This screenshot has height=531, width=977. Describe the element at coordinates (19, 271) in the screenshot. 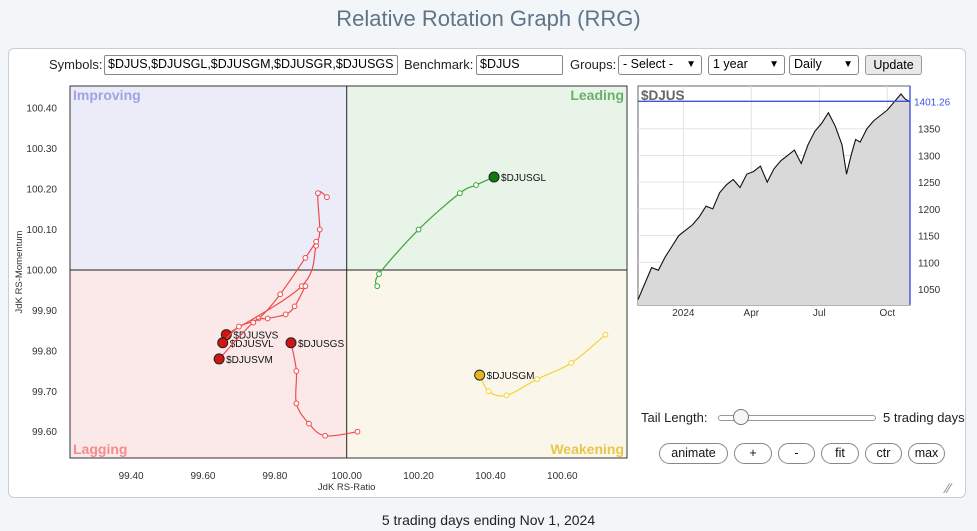

I see `y-axis-label: JdK RS-Momentum` at that location.